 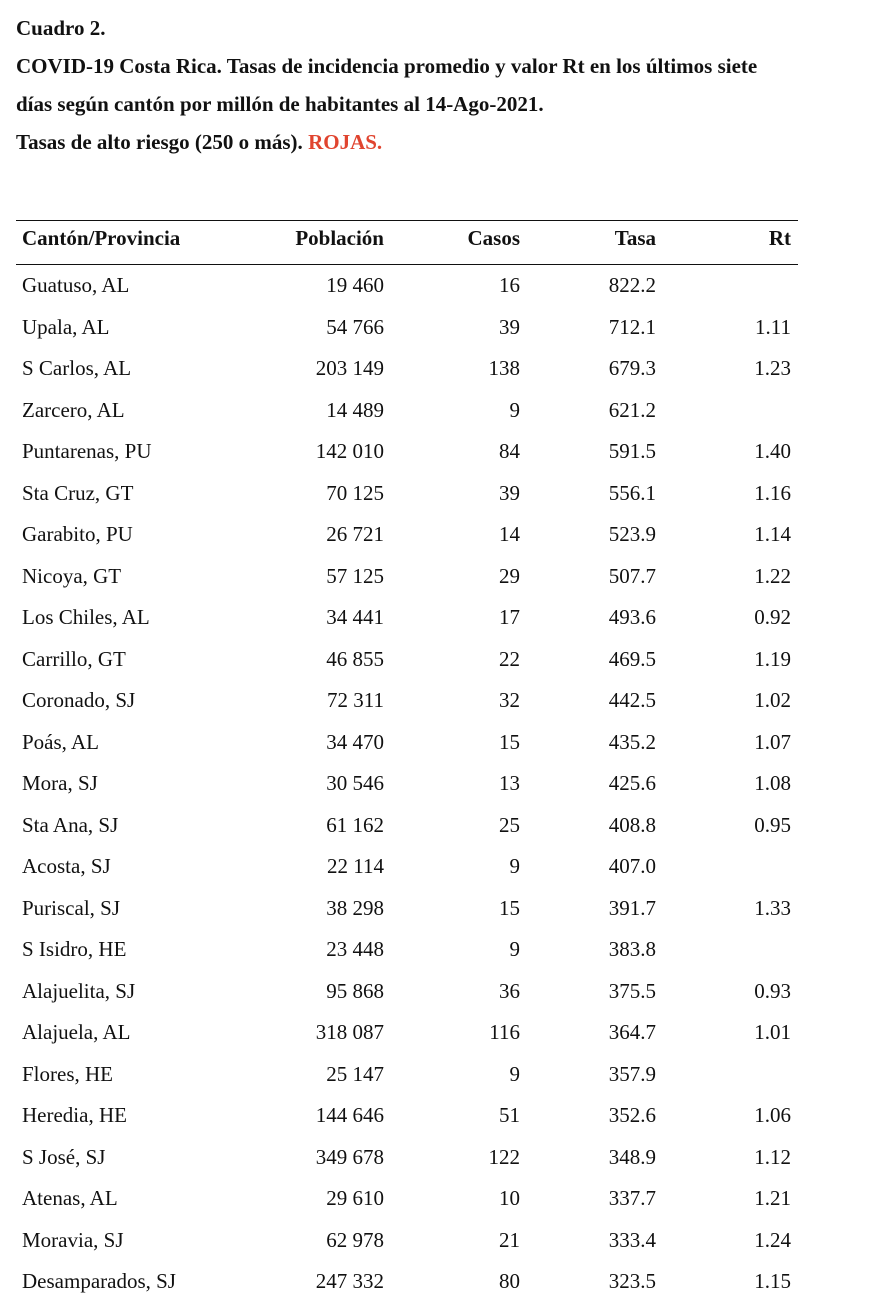 What do you see at coordinates (355, 1073) in the screenshot?
I see `cell-poblacion: 25 147` at bounding box center [355, 1073].